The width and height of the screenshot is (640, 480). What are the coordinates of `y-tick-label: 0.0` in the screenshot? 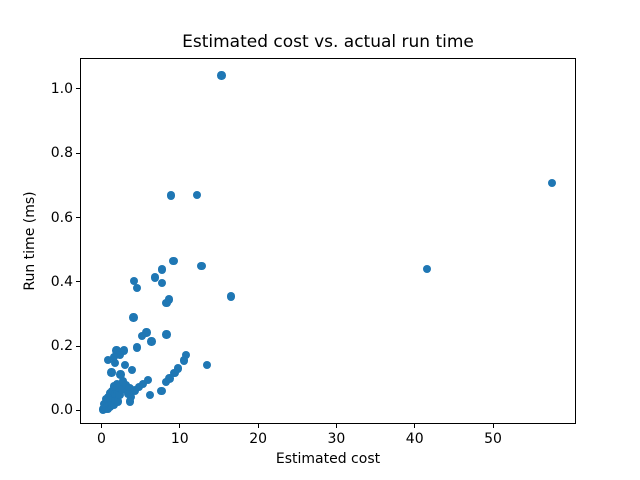 It's located at (61, 410).